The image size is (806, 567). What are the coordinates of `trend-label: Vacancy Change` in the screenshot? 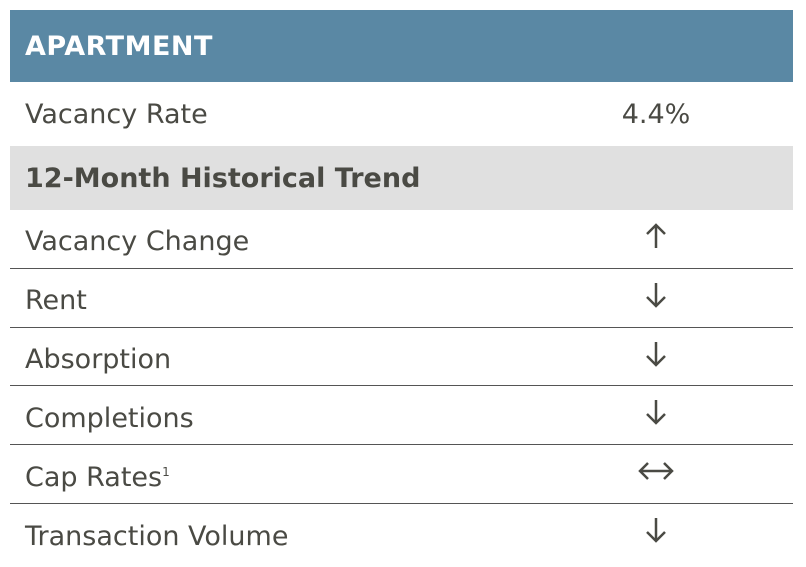 It's located at (137, 242).